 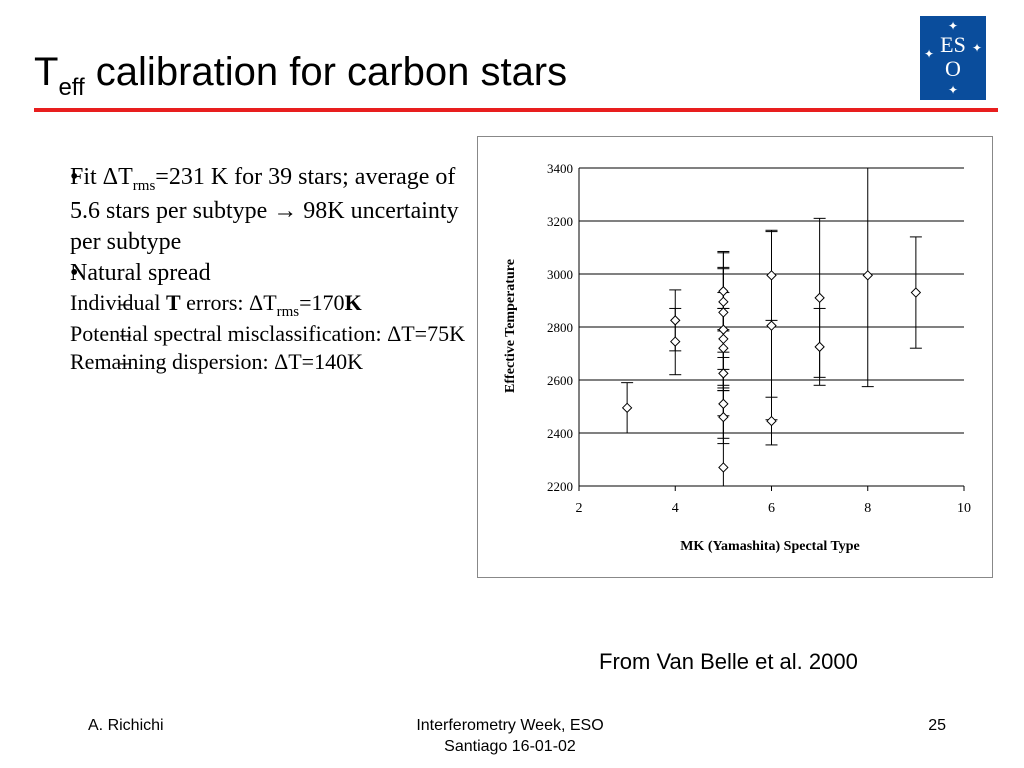 I want to click on source-credit: From Van Belle et al. 2000, so click(x=728, y=661).